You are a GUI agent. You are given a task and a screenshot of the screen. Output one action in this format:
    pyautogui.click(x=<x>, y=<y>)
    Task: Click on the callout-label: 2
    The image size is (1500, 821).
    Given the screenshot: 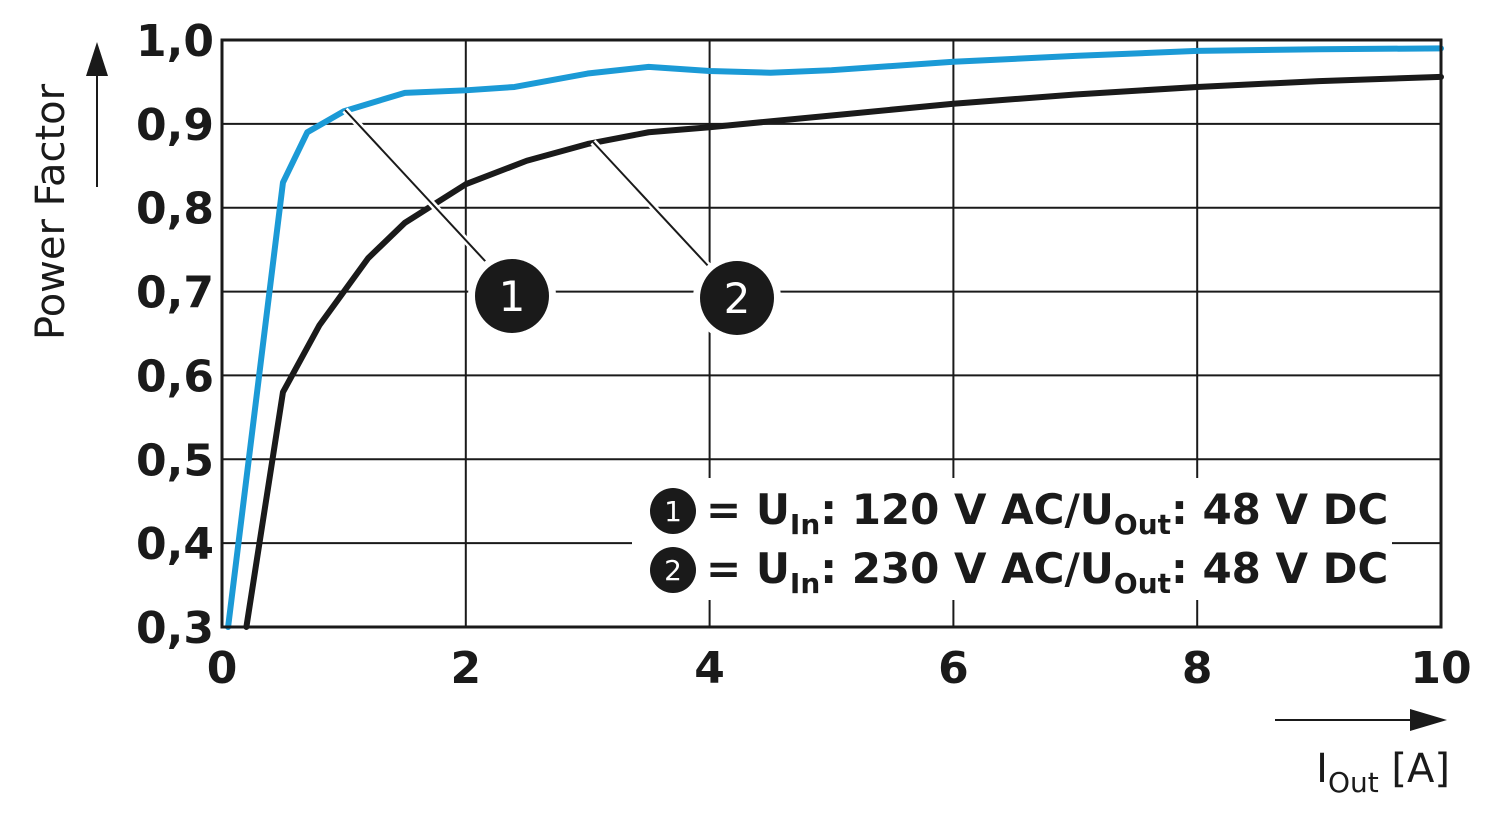 What is the action you would take?
    pyautogui.click(x=737, y=298)
    